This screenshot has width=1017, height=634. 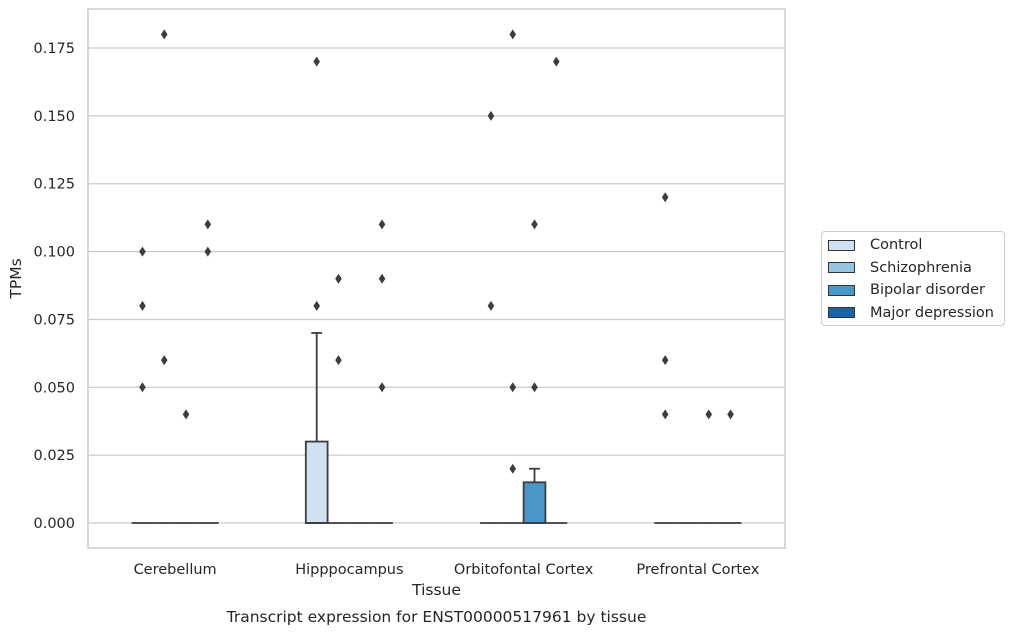 What do you see at coordinates (896, 245) in the screenshot?
I see `legend-label: Control` at bounding box center [896, 245].